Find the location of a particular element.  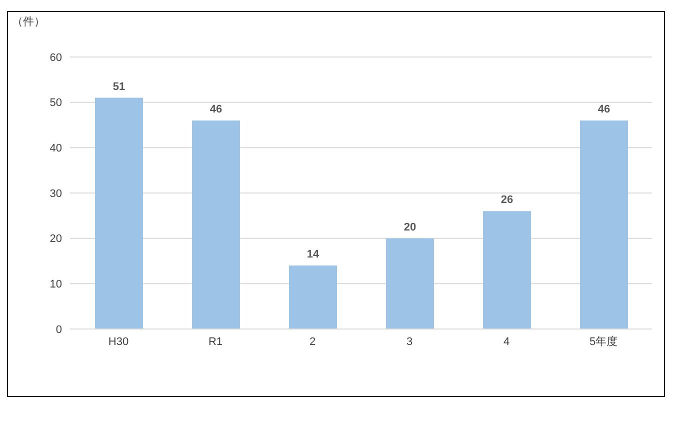

x-tick-label: 5年度 is located at coordinates (603, 341).